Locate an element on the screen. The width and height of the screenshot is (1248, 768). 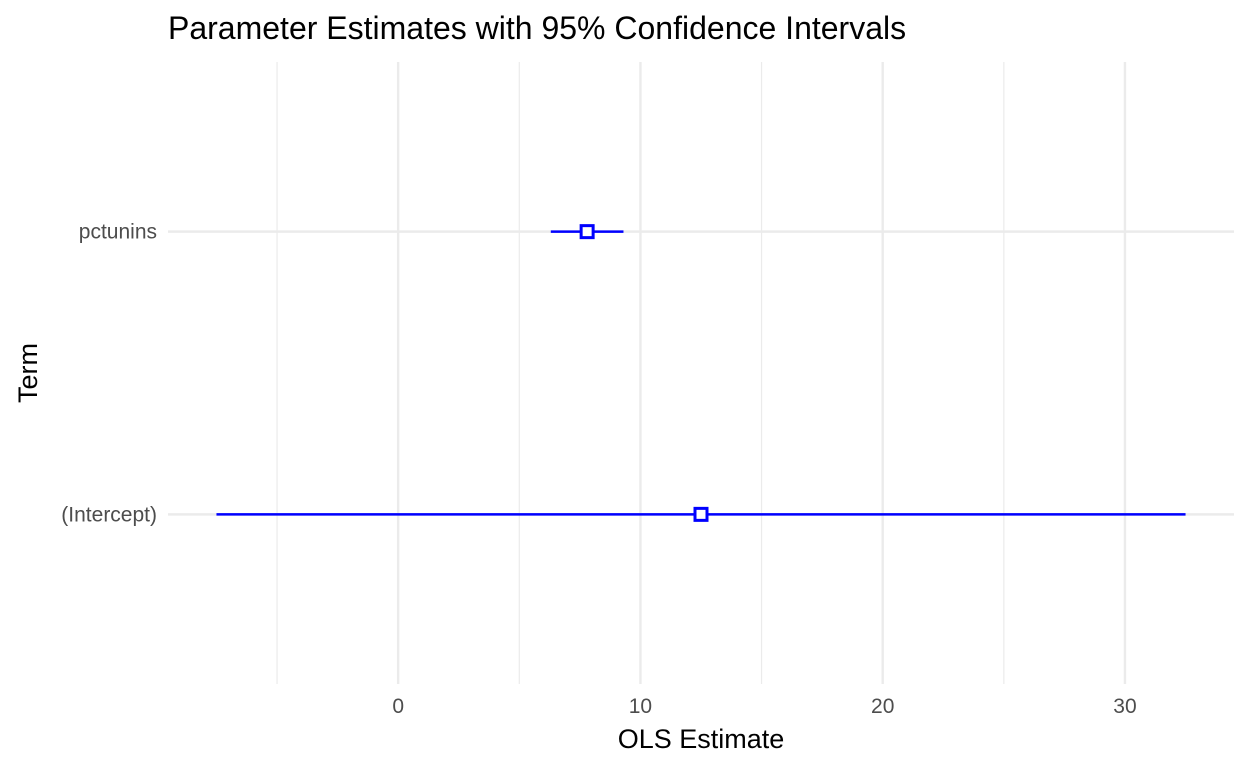
x-tick-label: 10 is located at coordinates (640, 706).